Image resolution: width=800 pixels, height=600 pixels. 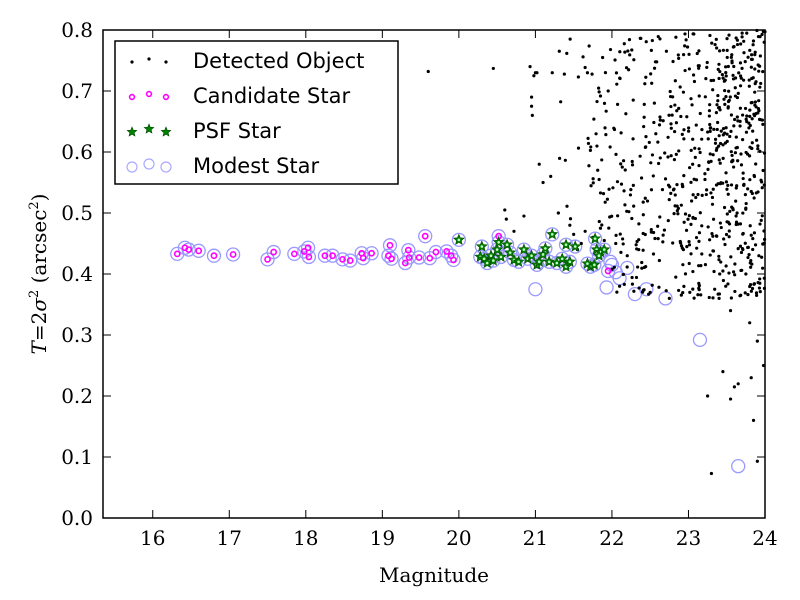 What do you see at coordinates (149, 164) in the screenshot?
I see `legend-marker-circle` at bounding box center [149, 164].